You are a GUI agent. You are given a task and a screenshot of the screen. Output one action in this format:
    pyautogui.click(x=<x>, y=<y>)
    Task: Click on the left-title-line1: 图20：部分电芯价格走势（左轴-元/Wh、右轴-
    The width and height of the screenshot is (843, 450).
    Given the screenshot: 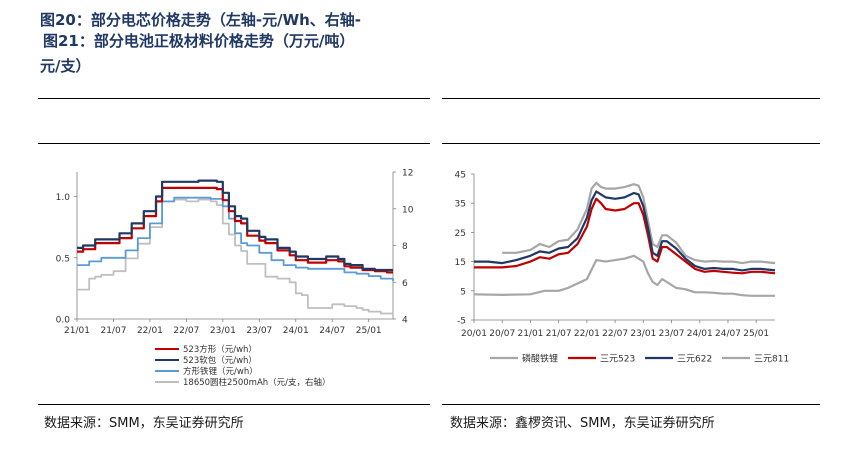 What is the action you would take?
    pyautogui.click(x=201, y=20)
    